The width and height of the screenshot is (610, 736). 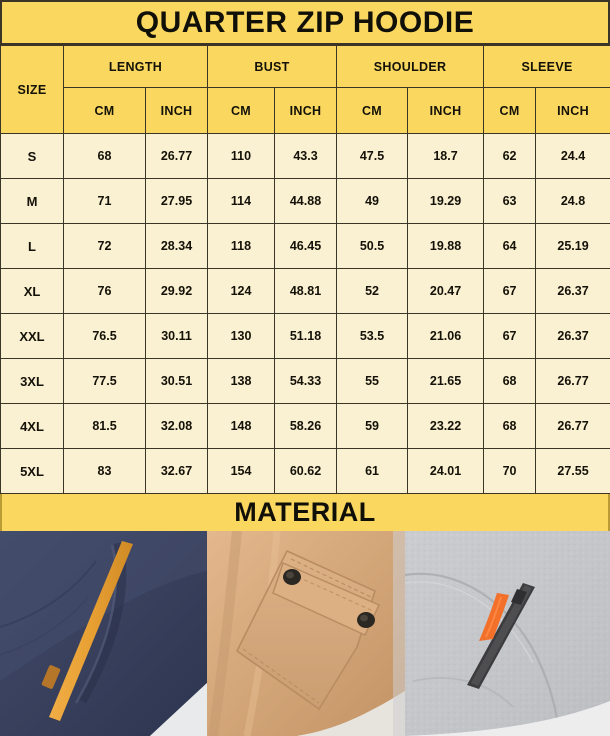 I want to click on cell-length-cm: 76.5, so click(x=105, y=336).